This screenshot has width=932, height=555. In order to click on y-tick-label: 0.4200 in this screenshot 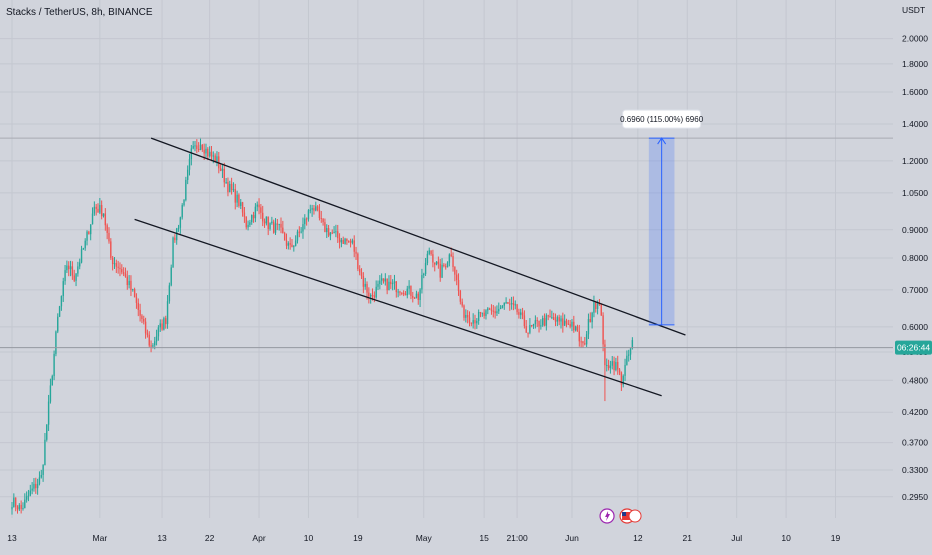, I will do `click(915, 412)`.